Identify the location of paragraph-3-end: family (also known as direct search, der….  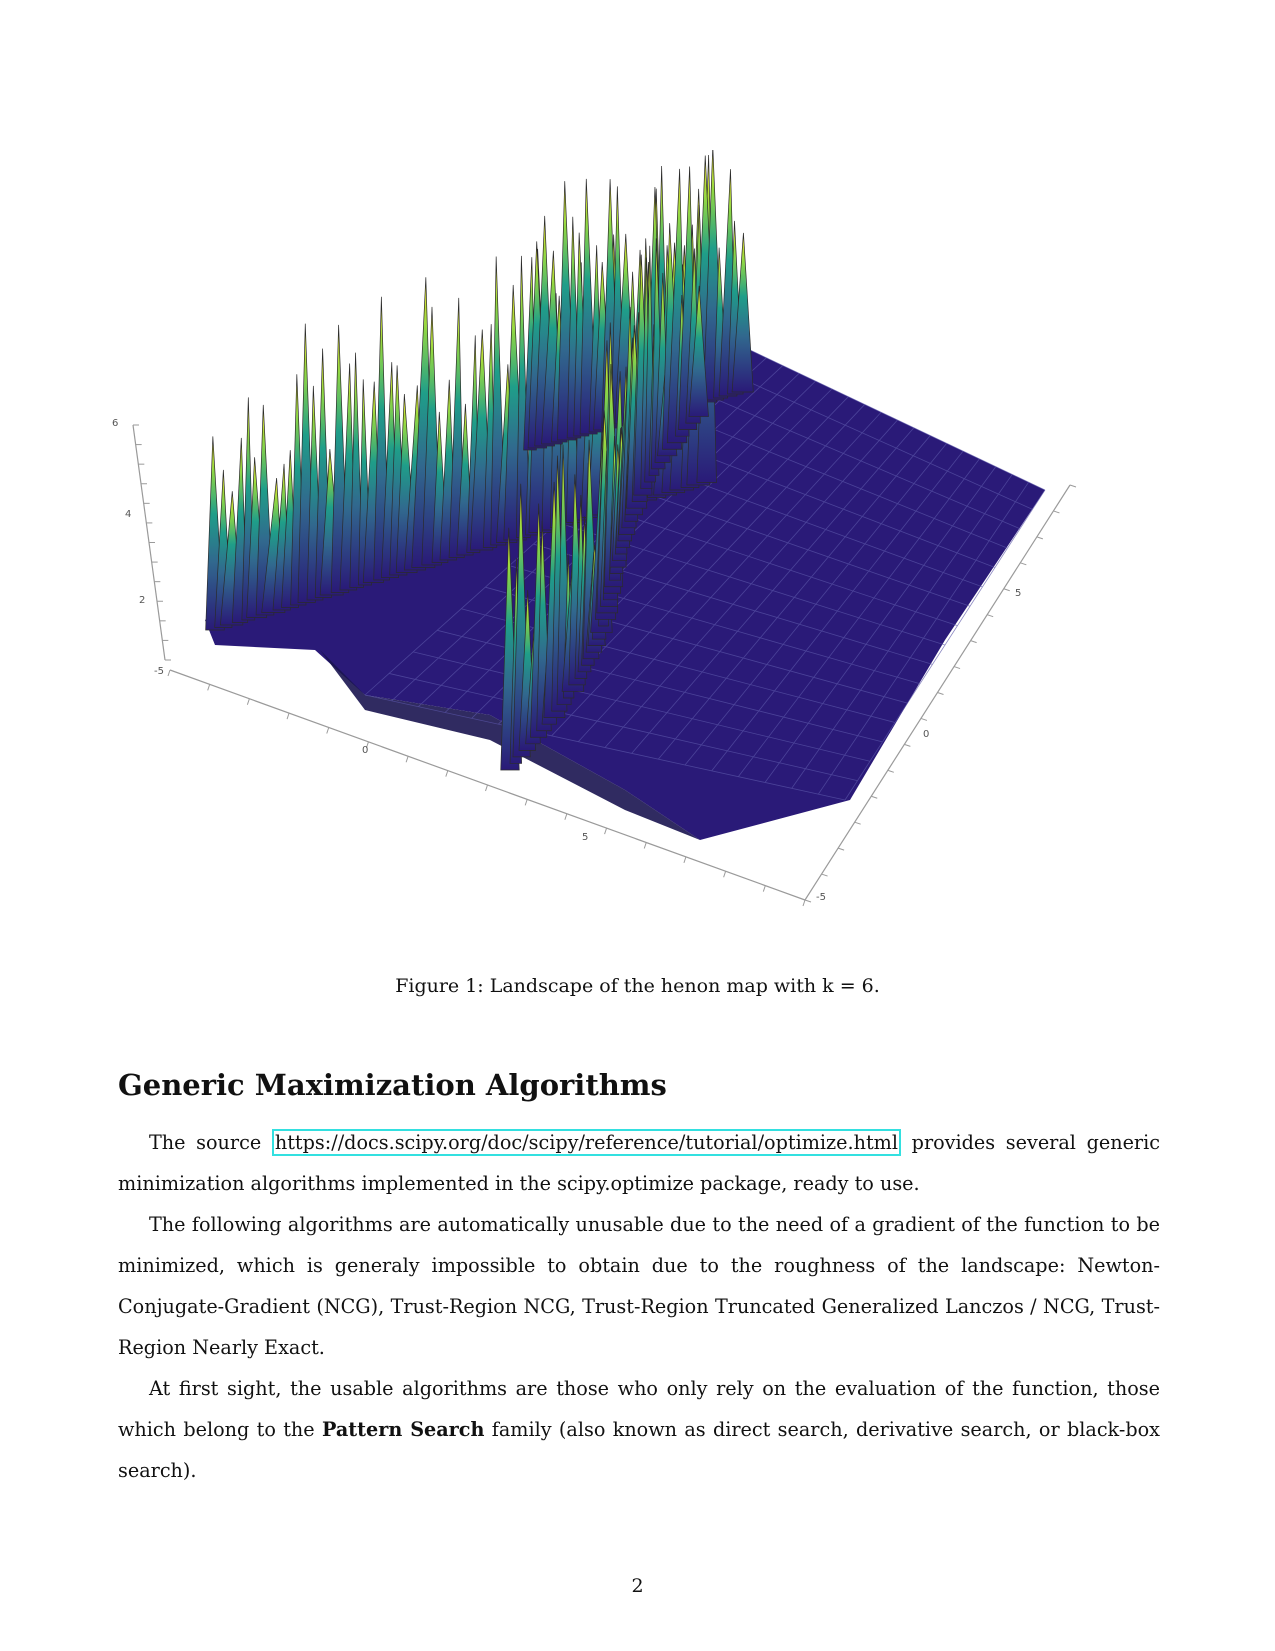
(639, 1450).